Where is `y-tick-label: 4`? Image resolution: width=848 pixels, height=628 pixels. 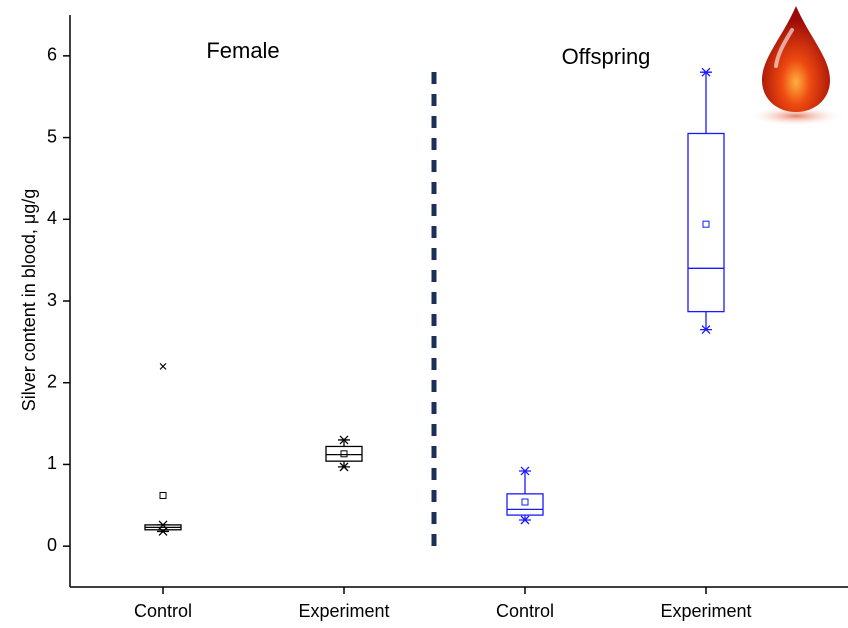
y-tick-label: 4 is located at coordinates (52, 218).